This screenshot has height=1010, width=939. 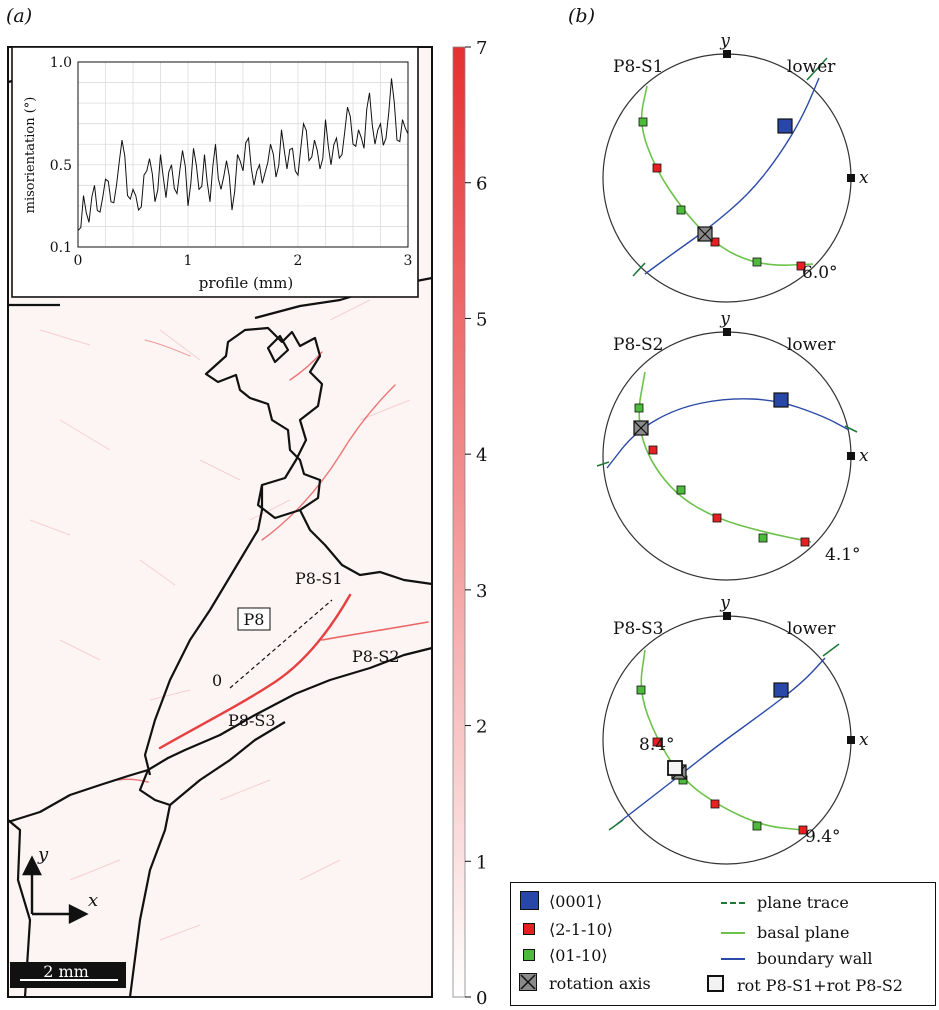 What do you see at coordinates (68, 975) in the screenshot?
I see `scale-bar` at bounding box center [68, 975].